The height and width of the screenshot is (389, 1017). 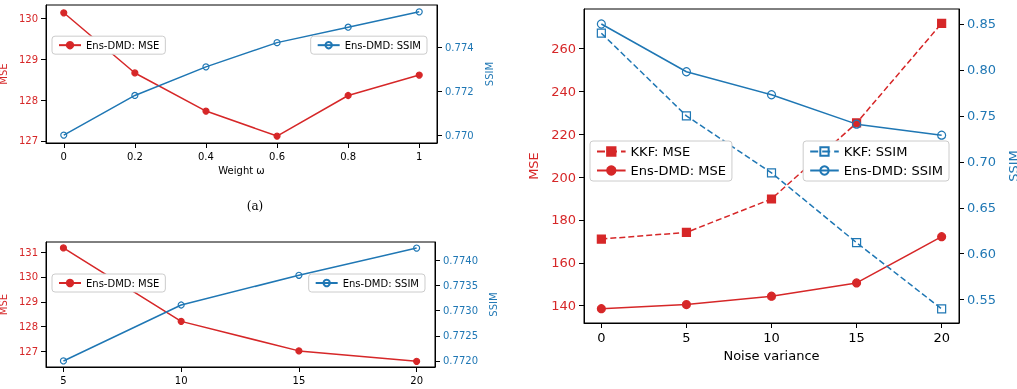 What do you see at coordinates (255, 206) in the screenshot?
I see `text: (a)` at bounding box center [255, 206].